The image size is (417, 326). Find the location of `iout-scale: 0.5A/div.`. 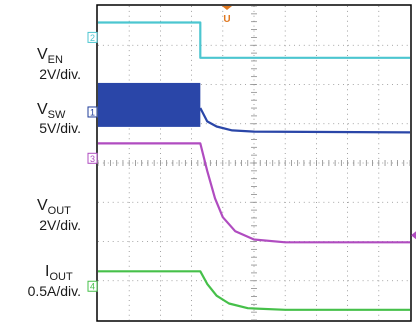

iout-scale: 0.5A/div. is located at coordinates (54, 291).